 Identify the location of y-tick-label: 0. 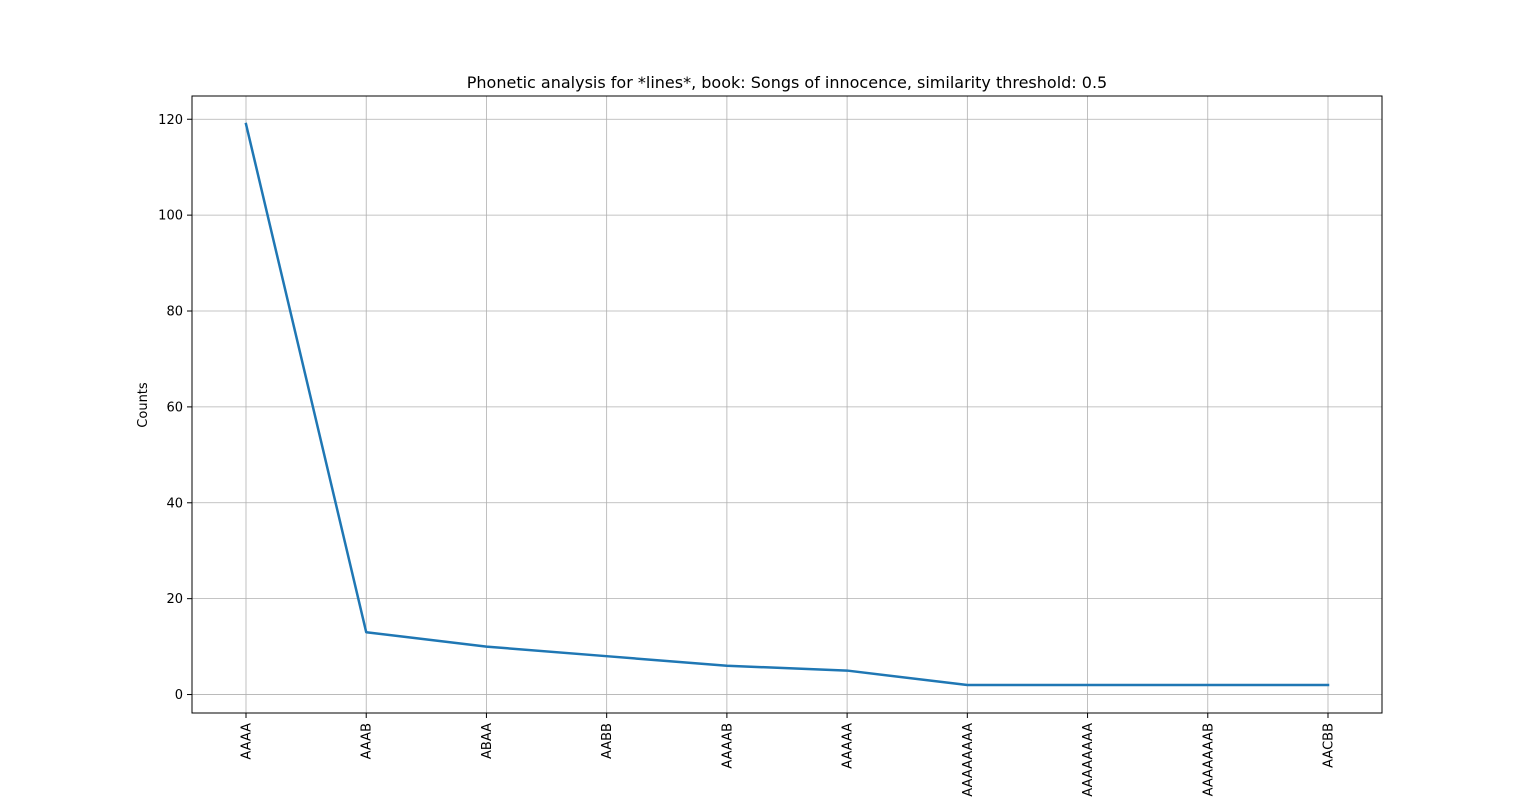
(179, 695).